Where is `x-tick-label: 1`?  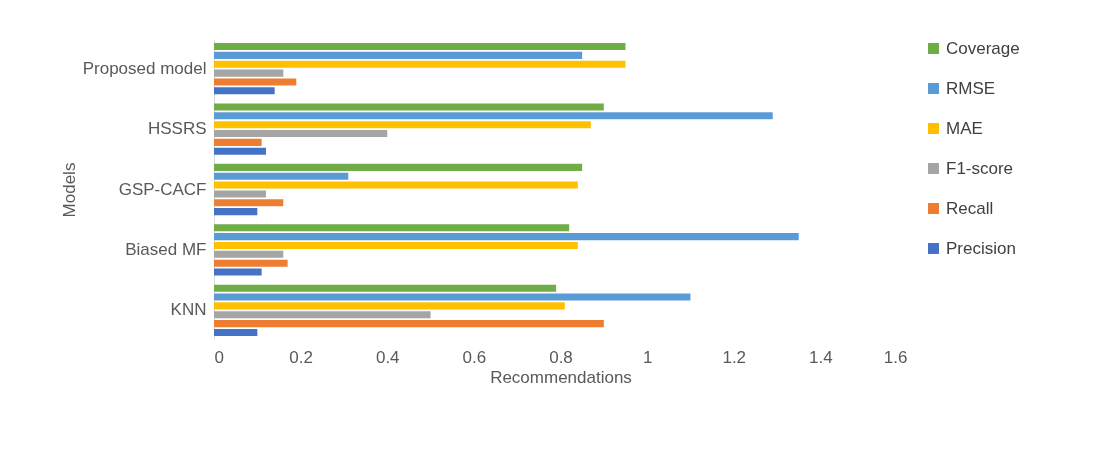 x-tick-label: 1 is located at coordinates (647, 357).